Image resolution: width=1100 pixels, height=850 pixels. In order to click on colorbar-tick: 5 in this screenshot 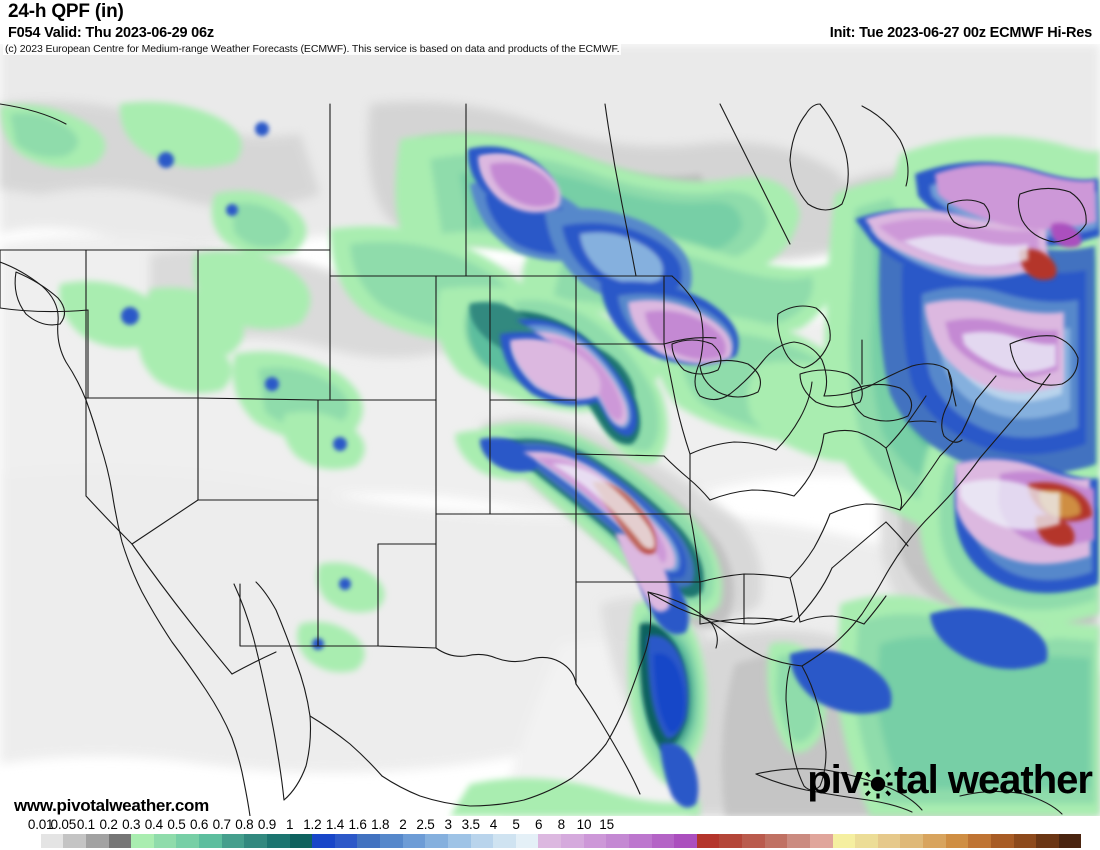, I will do `click(516, 824)`.